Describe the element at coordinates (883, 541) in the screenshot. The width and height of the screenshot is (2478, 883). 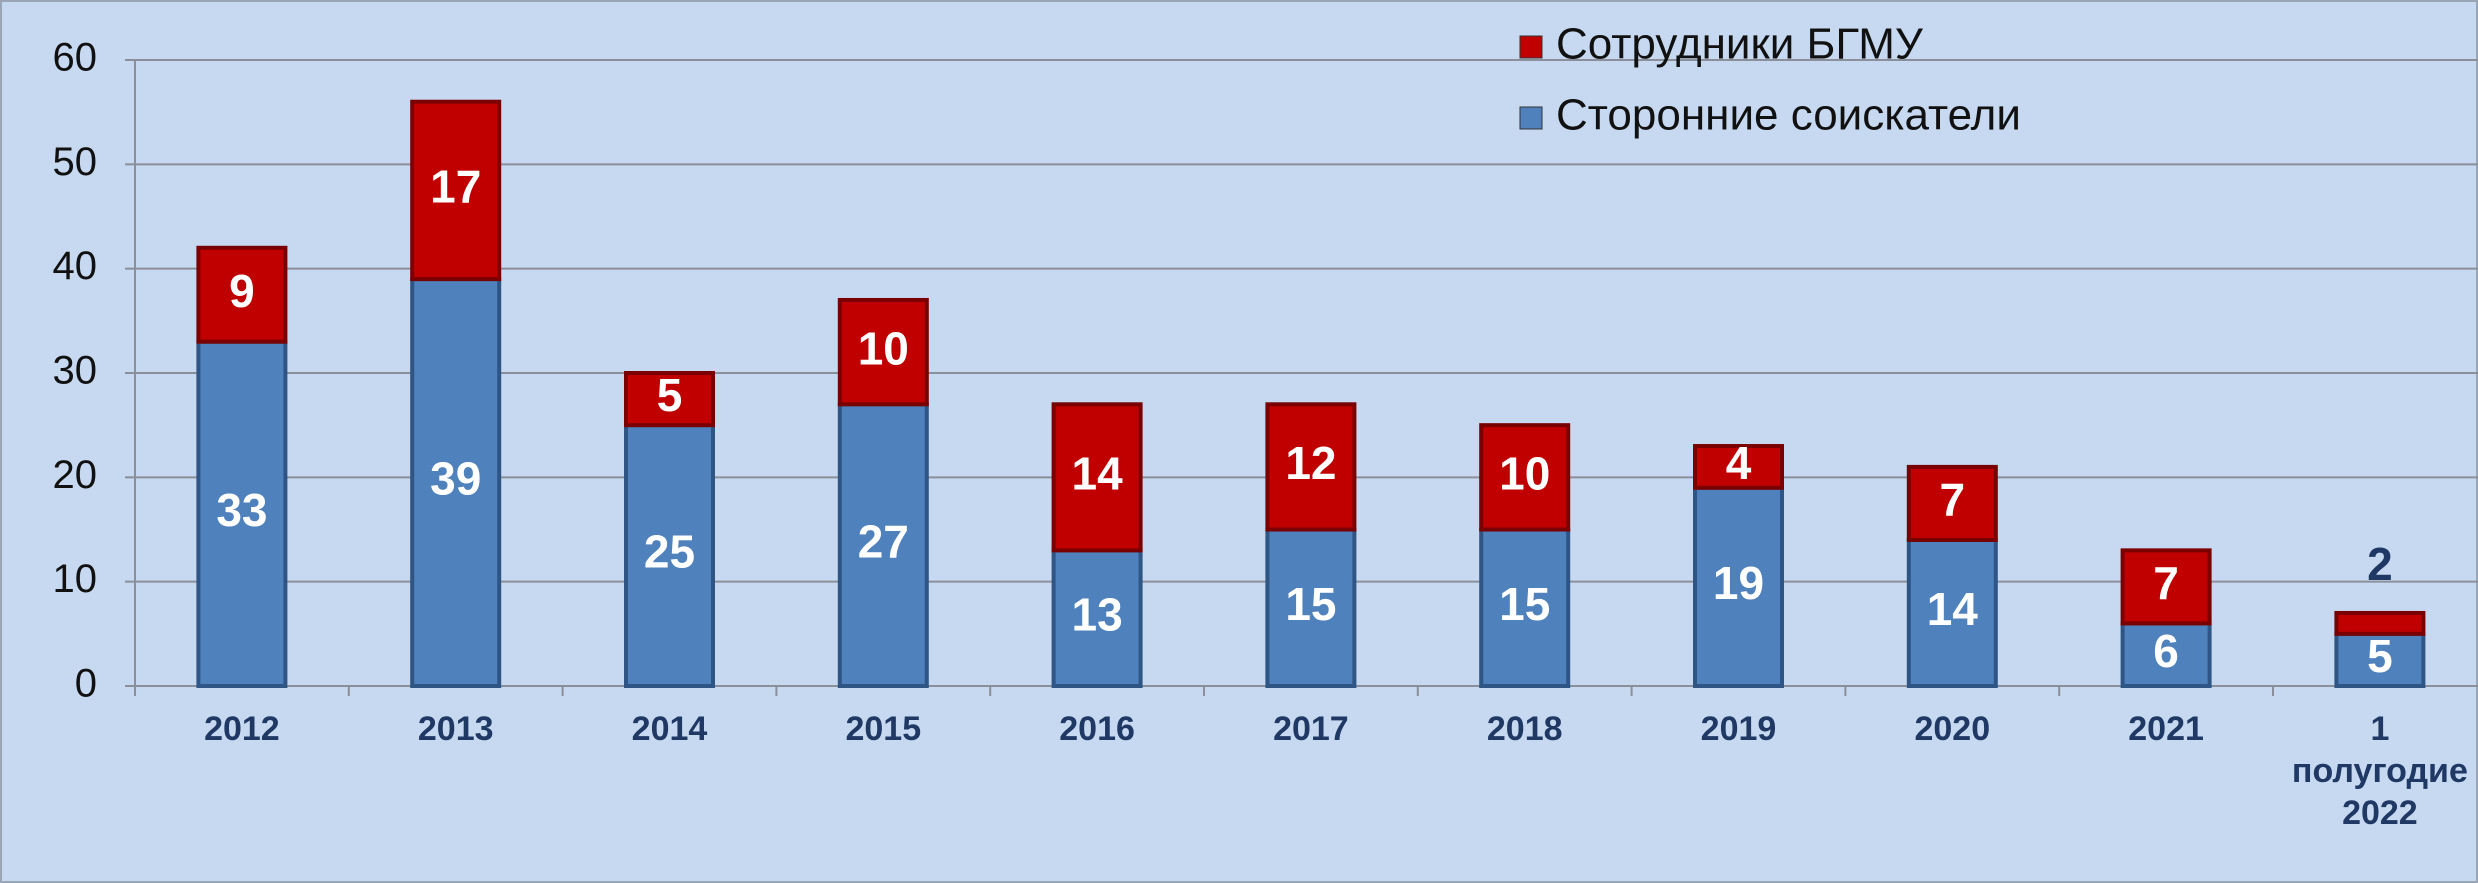
I see `data-label: 27` at that location.